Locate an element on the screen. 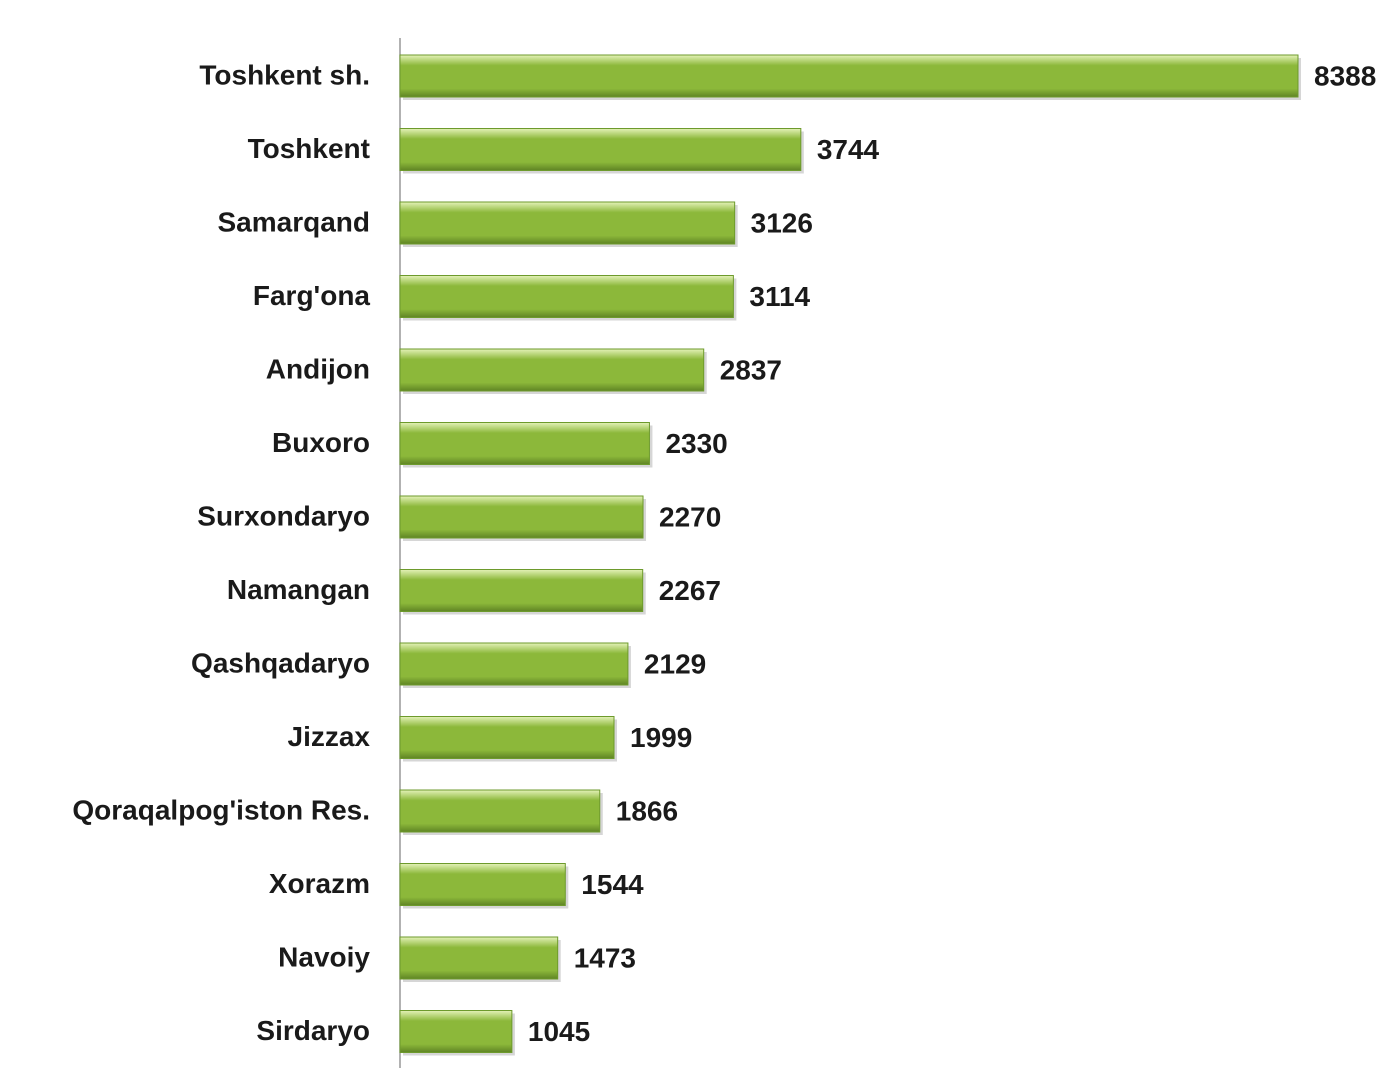  category-label: Namangan is located at coordinates (298, 589).